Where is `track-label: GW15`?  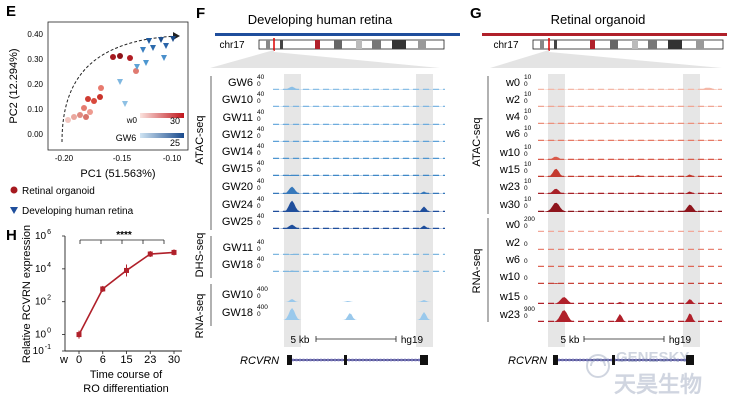
track-label: GW15 is located at coordinates (237, 169).